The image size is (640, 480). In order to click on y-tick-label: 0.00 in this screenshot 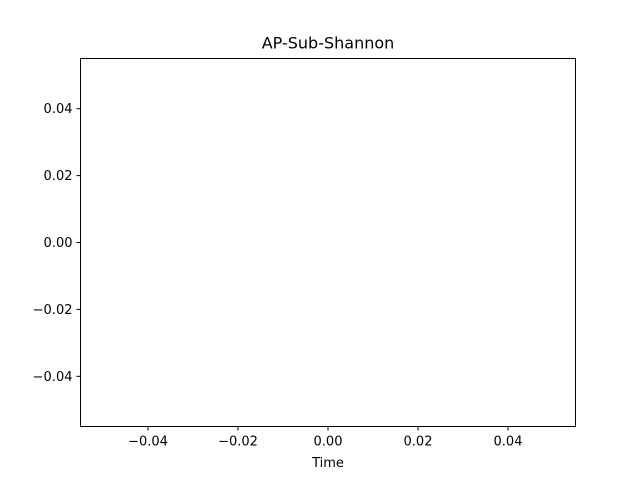, I will do `click(58, 243)`.